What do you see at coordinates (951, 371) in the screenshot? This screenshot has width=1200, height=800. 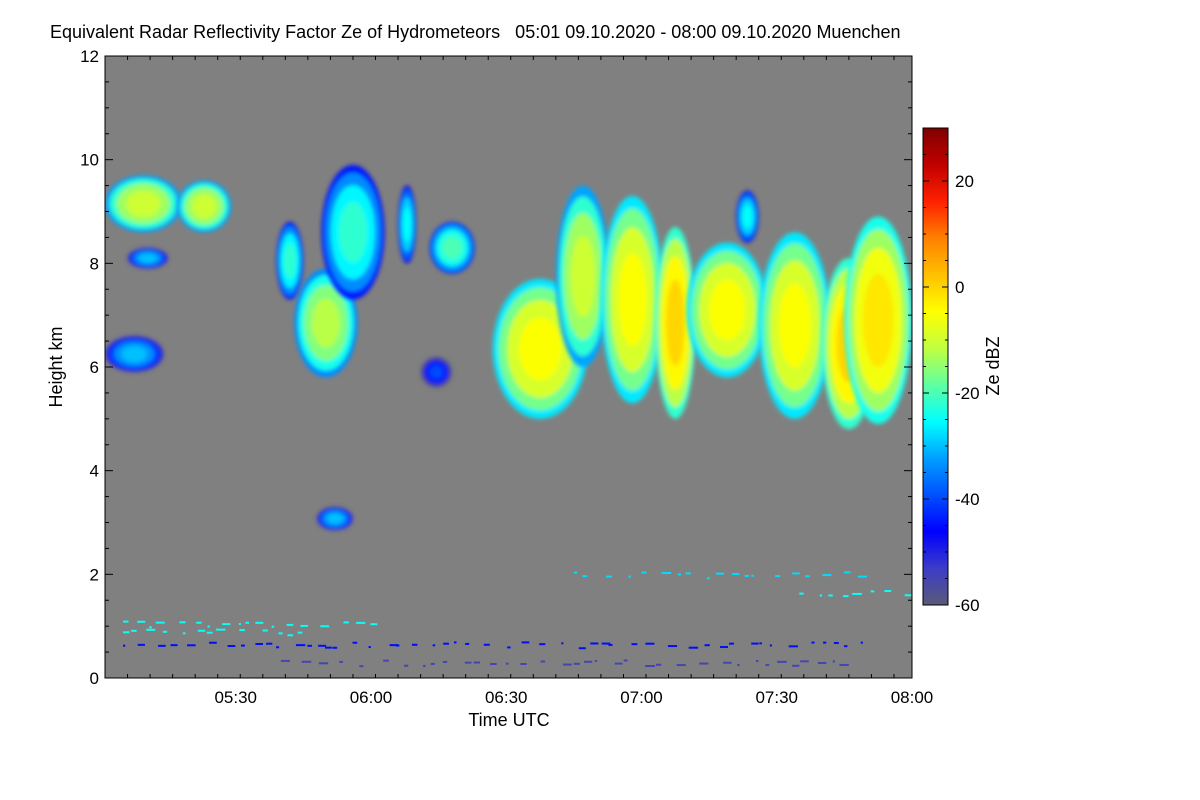 I see `colorbar-axis: -60 -40 -20 0 20` at bounding box center [951, 371].